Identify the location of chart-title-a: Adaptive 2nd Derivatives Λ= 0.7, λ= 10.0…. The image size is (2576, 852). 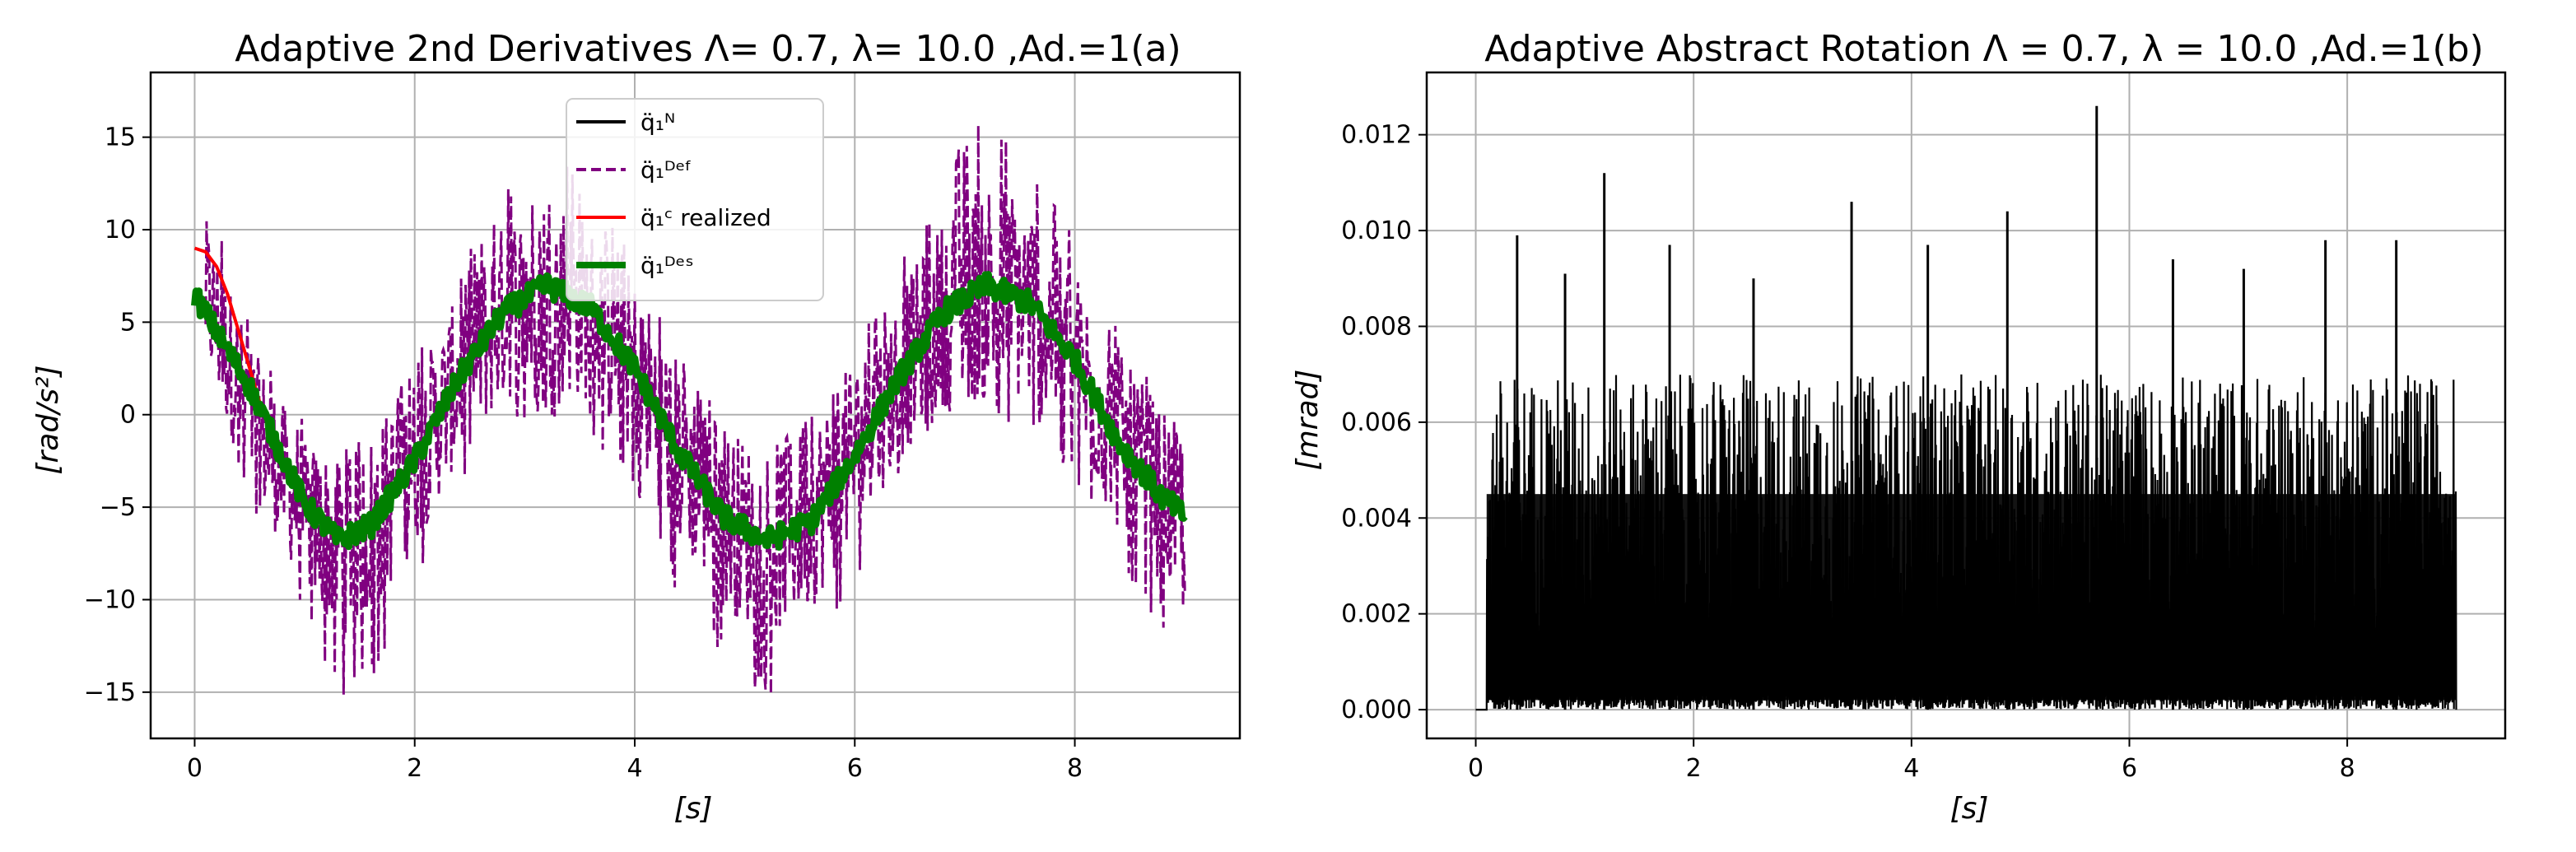
(708, 49).